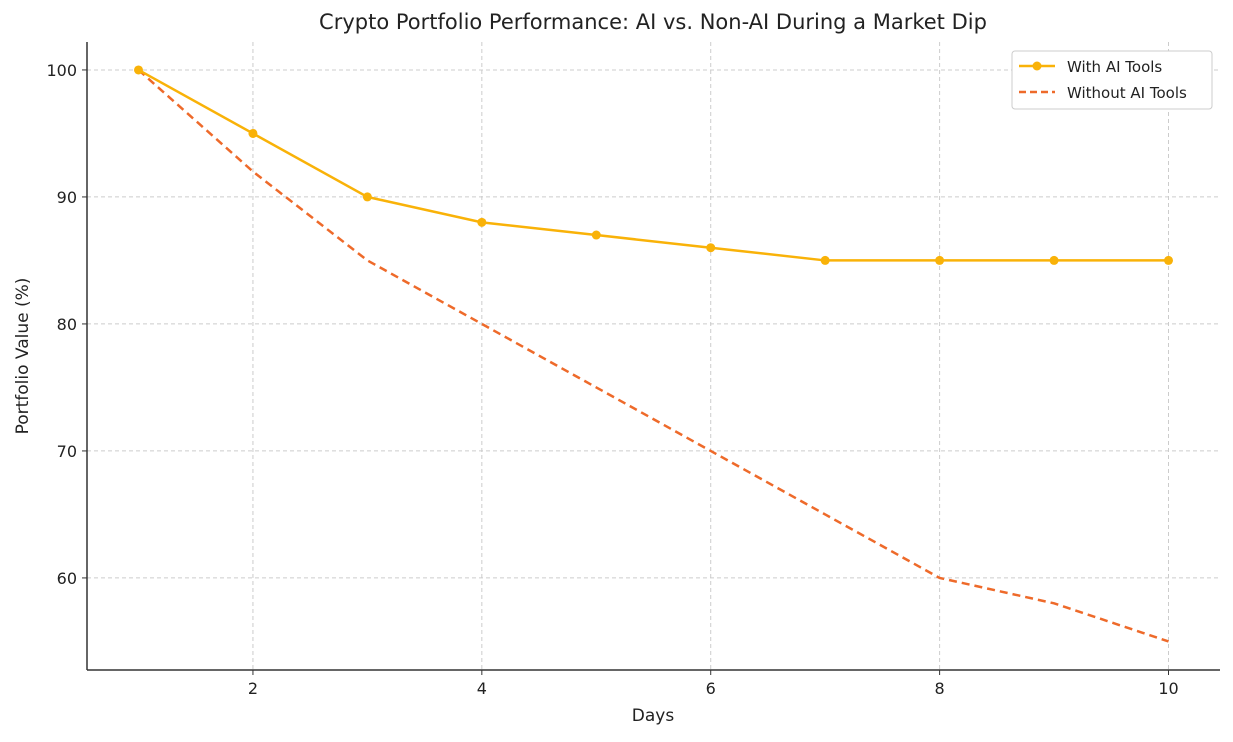 The image size is (1233, 742). What do you see at coordinates (711, 688) in the screenshot?
I see `x-tick-label: 6` at bounding box center [711, 688].